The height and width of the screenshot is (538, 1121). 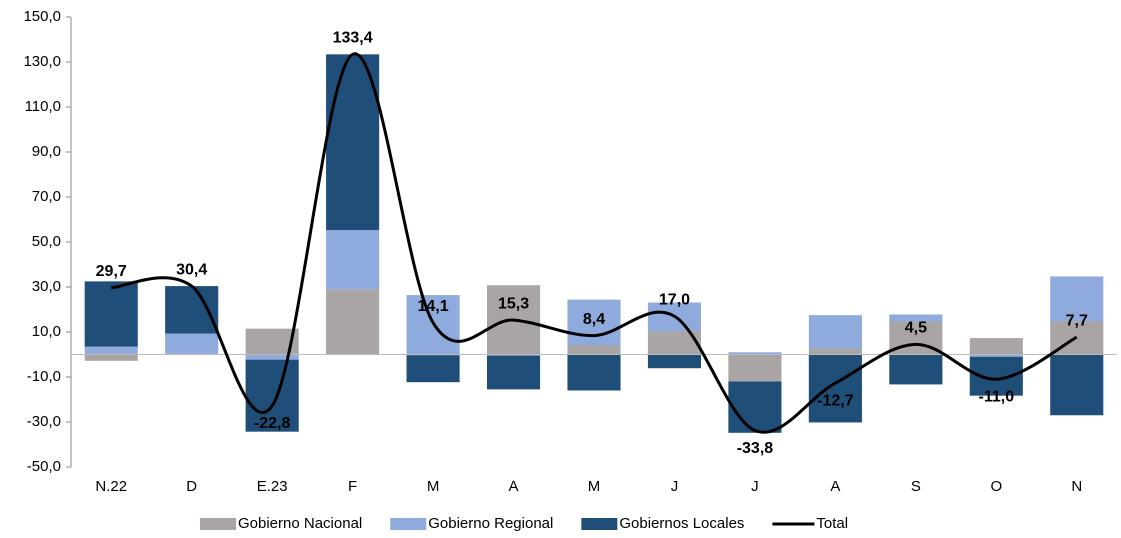 What do you see at coordinates (1077, 320) in the screenshot?
I see `data-label: 7,7` at bounding box center [1077, 320].